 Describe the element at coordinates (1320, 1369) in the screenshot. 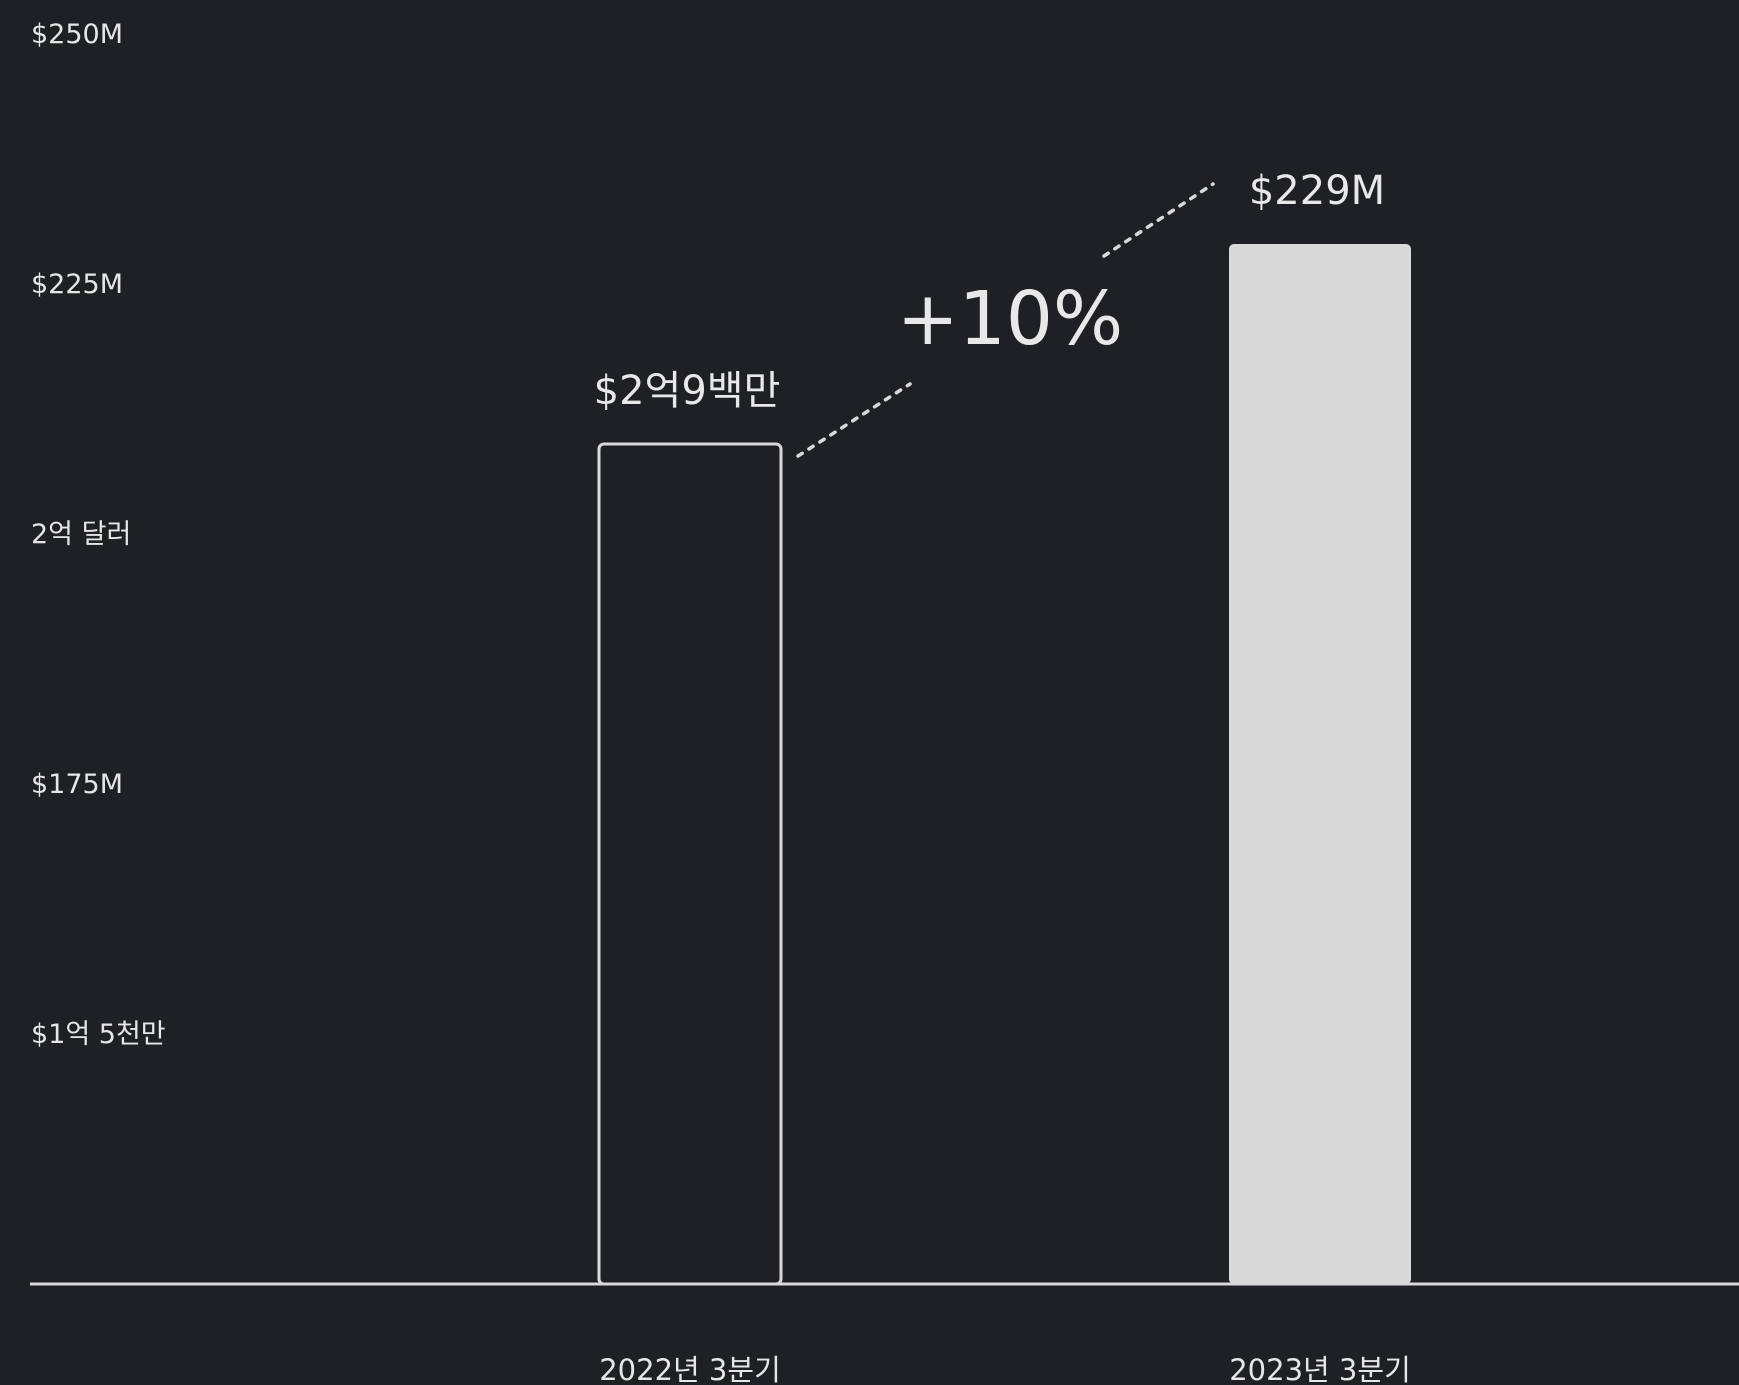

I see `x-category-label: 2023년 3분기` at that location.